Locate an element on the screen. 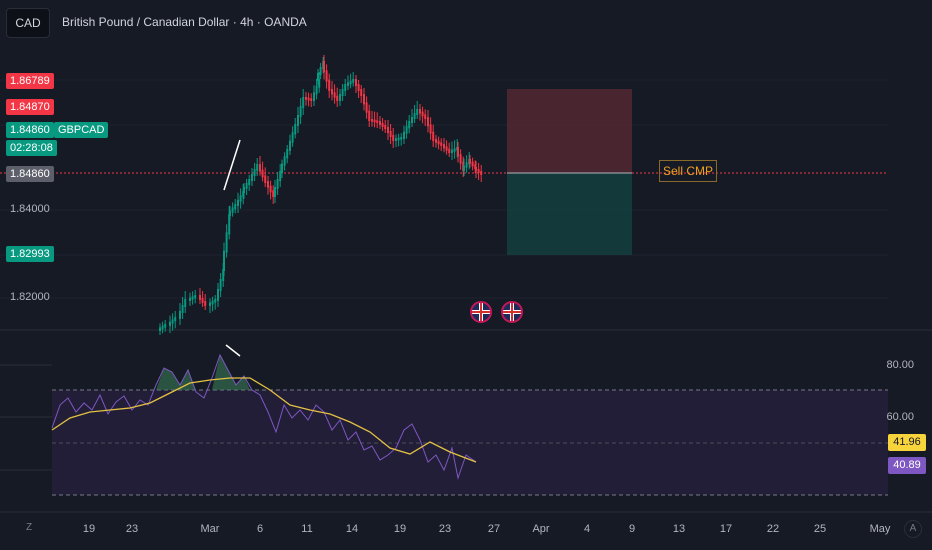 The height and width of the screenshot is (550, 932). date-label: 17 is located at coordinates (726, 529).